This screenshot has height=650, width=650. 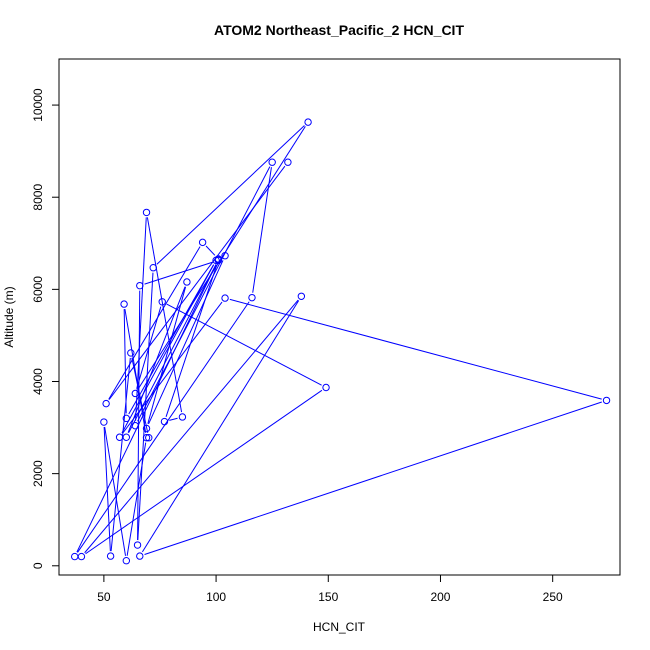 What do you see at coordinates (9, 316) in the screenshot?
I see `y-axis-label: Altitude (m)` at bounding box center [9, 316].